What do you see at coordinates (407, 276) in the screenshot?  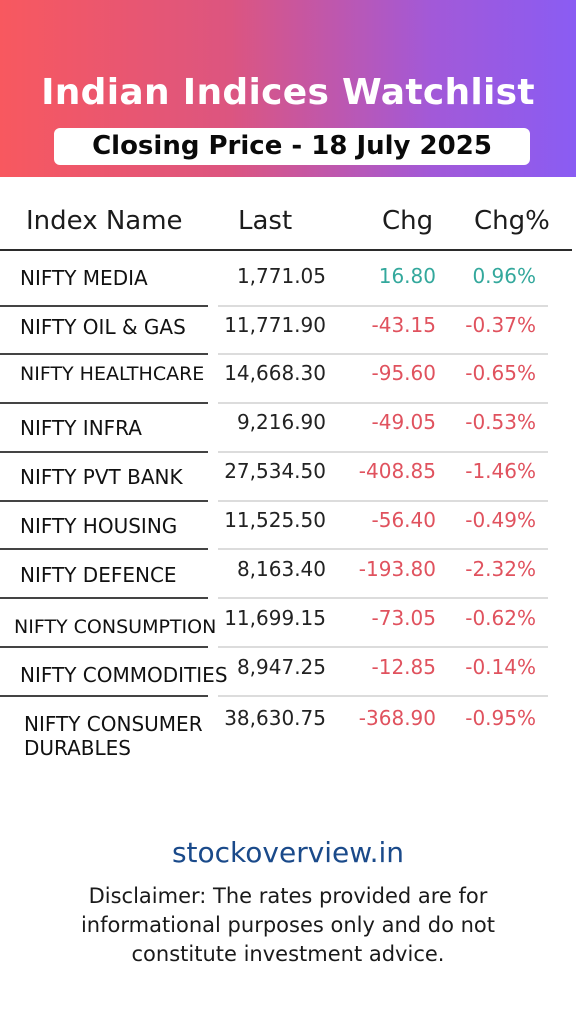 I see `change-value: 16.80` at bounding box center [407, 276].